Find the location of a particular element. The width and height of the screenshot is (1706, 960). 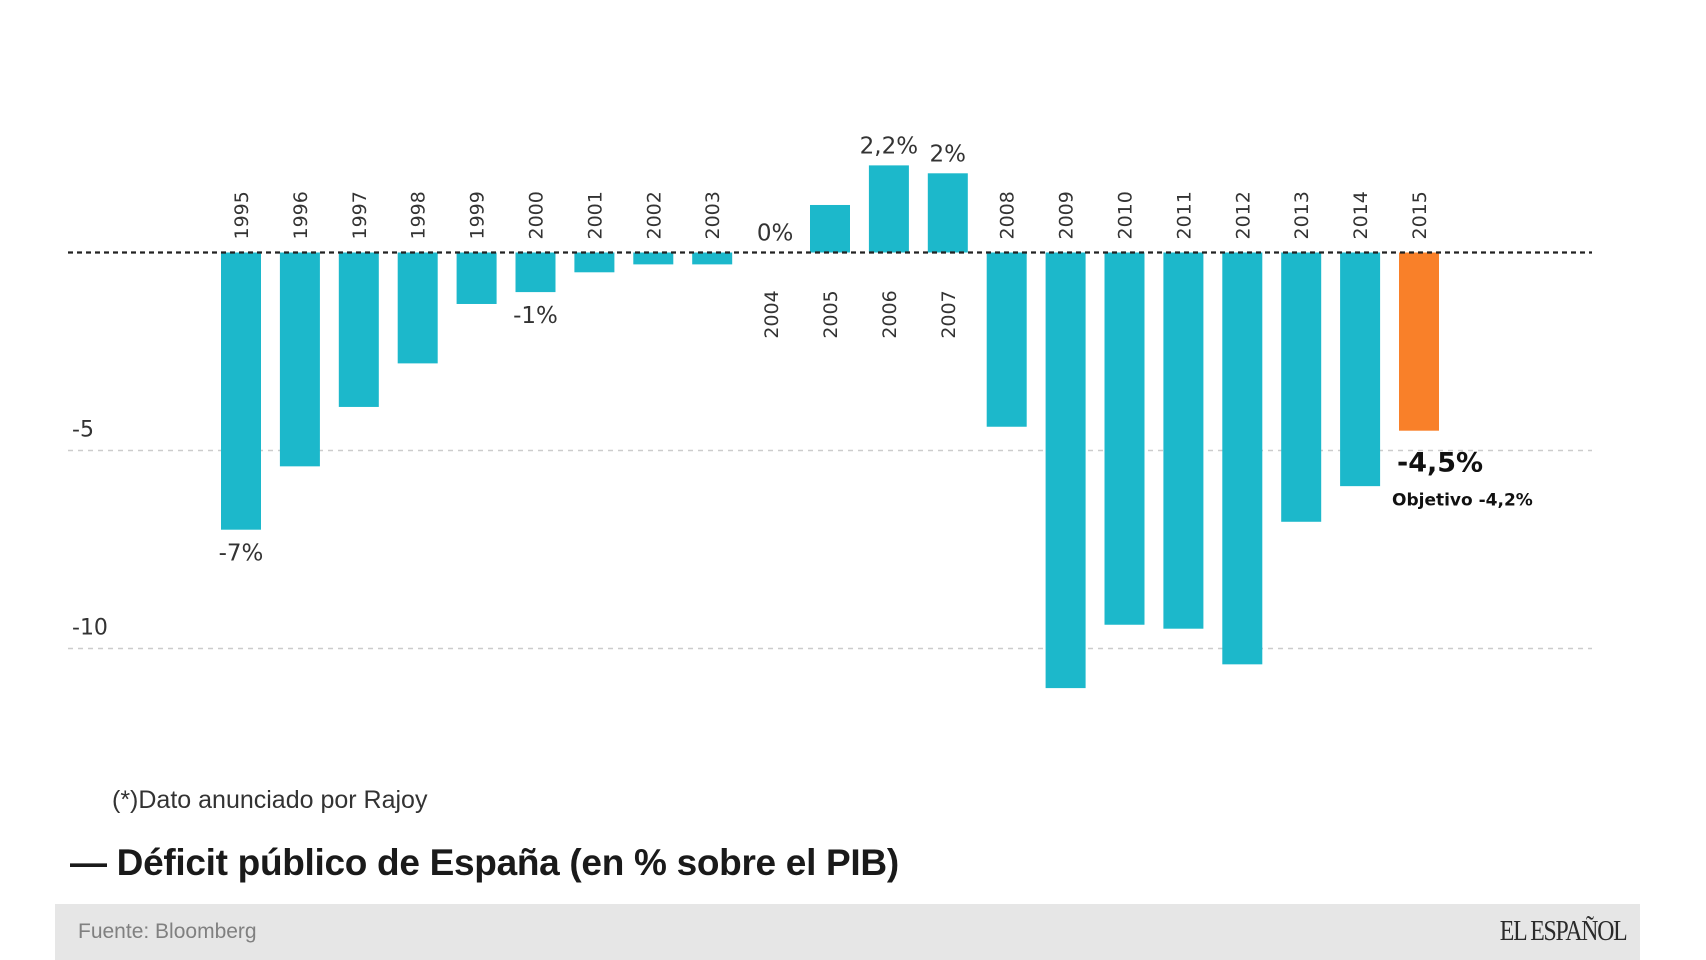

x-tick-label: 2002 is located at coordinates (654, 215).